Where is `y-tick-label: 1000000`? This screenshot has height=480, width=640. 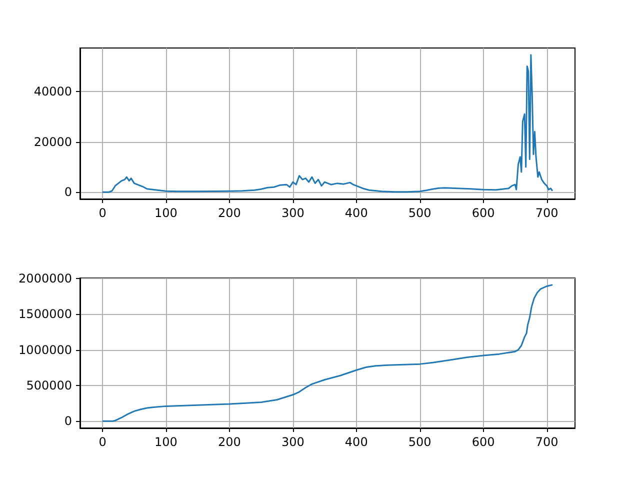
y-tick-label: 1000000 is located at coordinates (45, 349).